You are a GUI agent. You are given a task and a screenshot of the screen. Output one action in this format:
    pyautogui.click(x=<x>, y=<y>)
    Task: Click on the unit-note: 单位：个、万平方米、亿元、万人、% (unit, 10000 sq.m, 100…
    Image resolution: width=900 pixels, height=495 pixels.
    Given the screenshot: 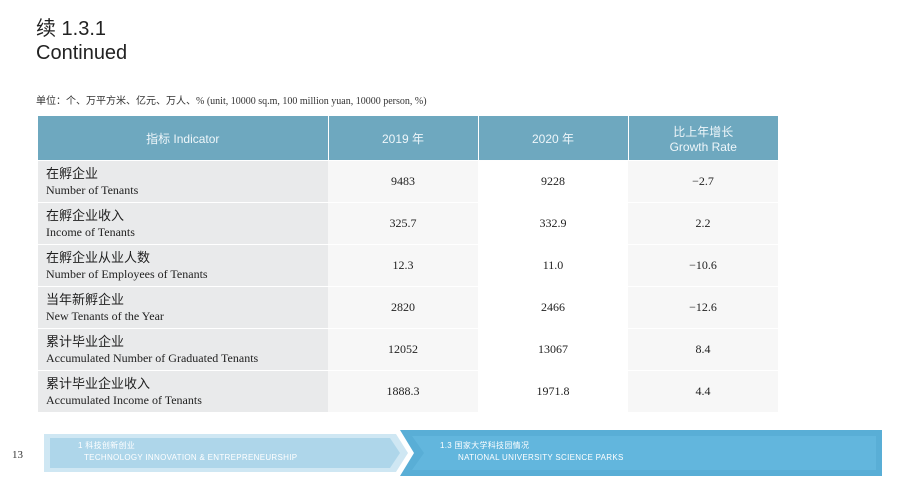 What is the action you would take?
    pyautogui.click(x=231, y=101)
    